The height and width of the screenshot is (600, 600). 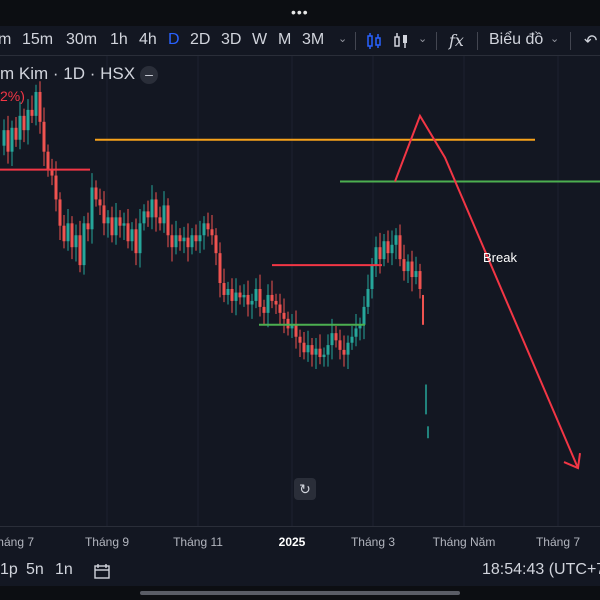 What do you see at coordinates (35, 569) in the screenshot?
I see `range-5n: 5n` at bounding box center [35, 569].